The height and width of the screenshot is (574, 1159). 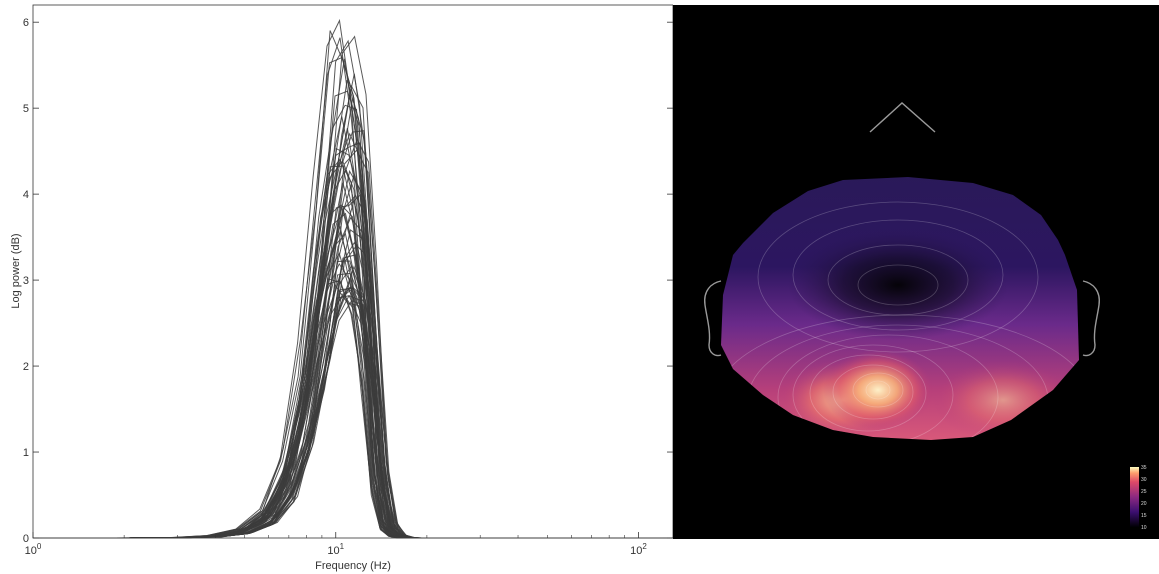 I want to click on y-tick-label: 2, so click(x=26, y=367).